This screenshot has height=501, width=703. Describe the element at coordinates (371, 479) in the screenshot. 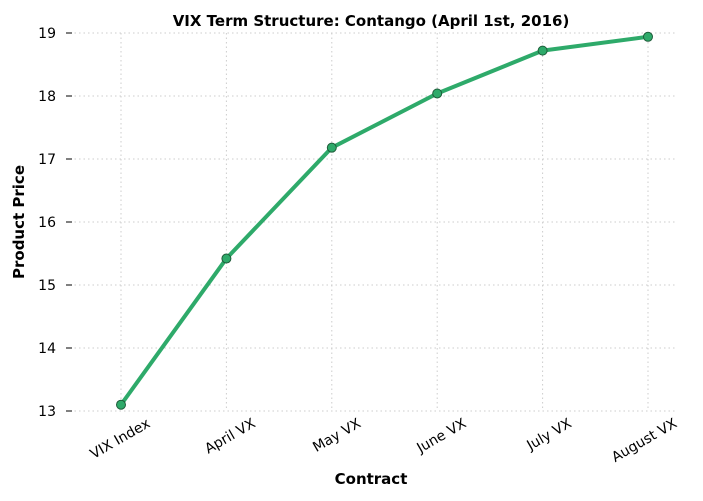

I see `x-axis-label: Contract` at that location.